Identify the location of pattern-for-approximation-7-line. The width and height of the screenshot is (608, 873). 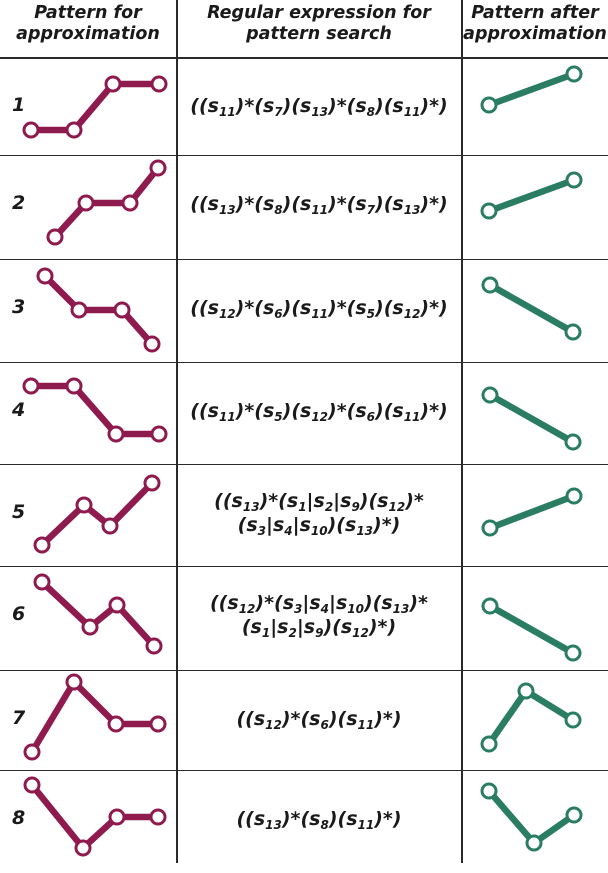
(95, 717).